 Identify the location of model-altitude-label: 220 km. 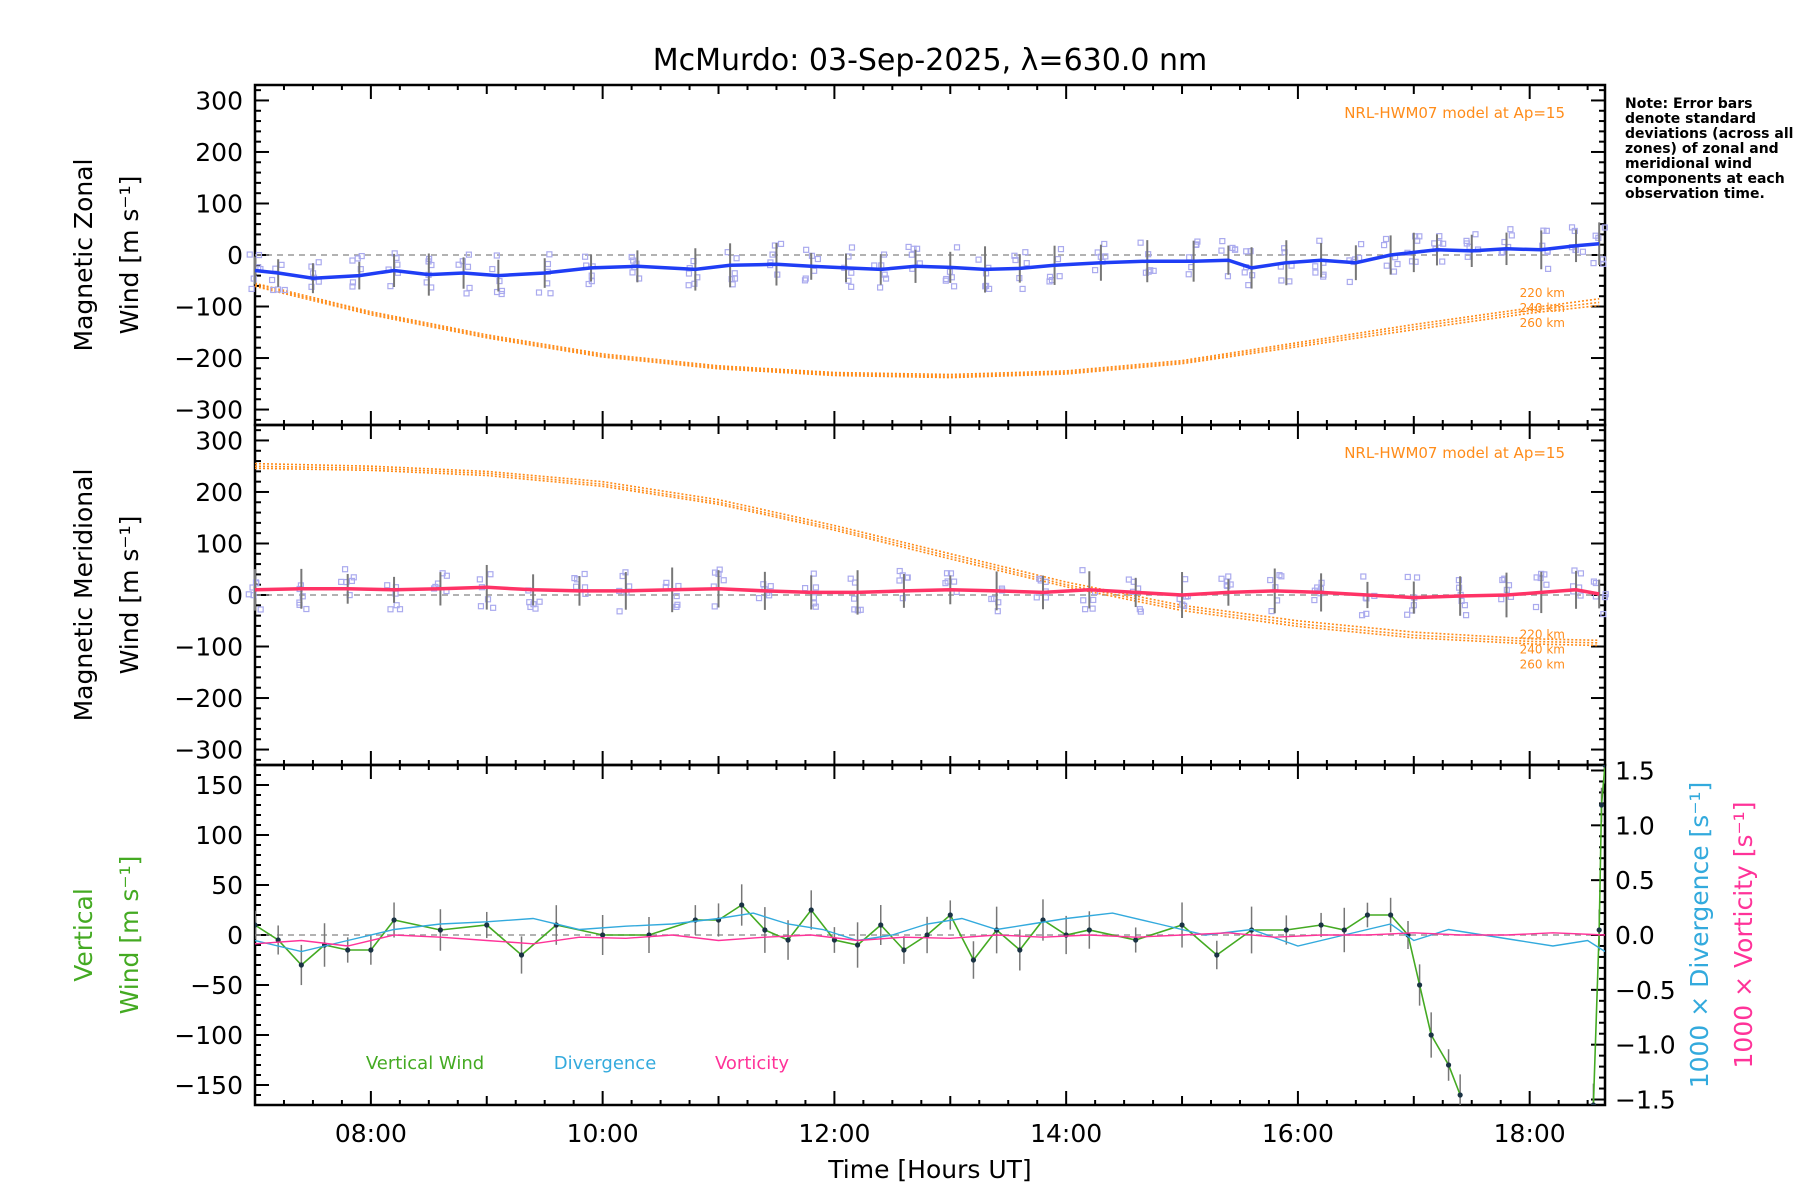
(1542, 634).